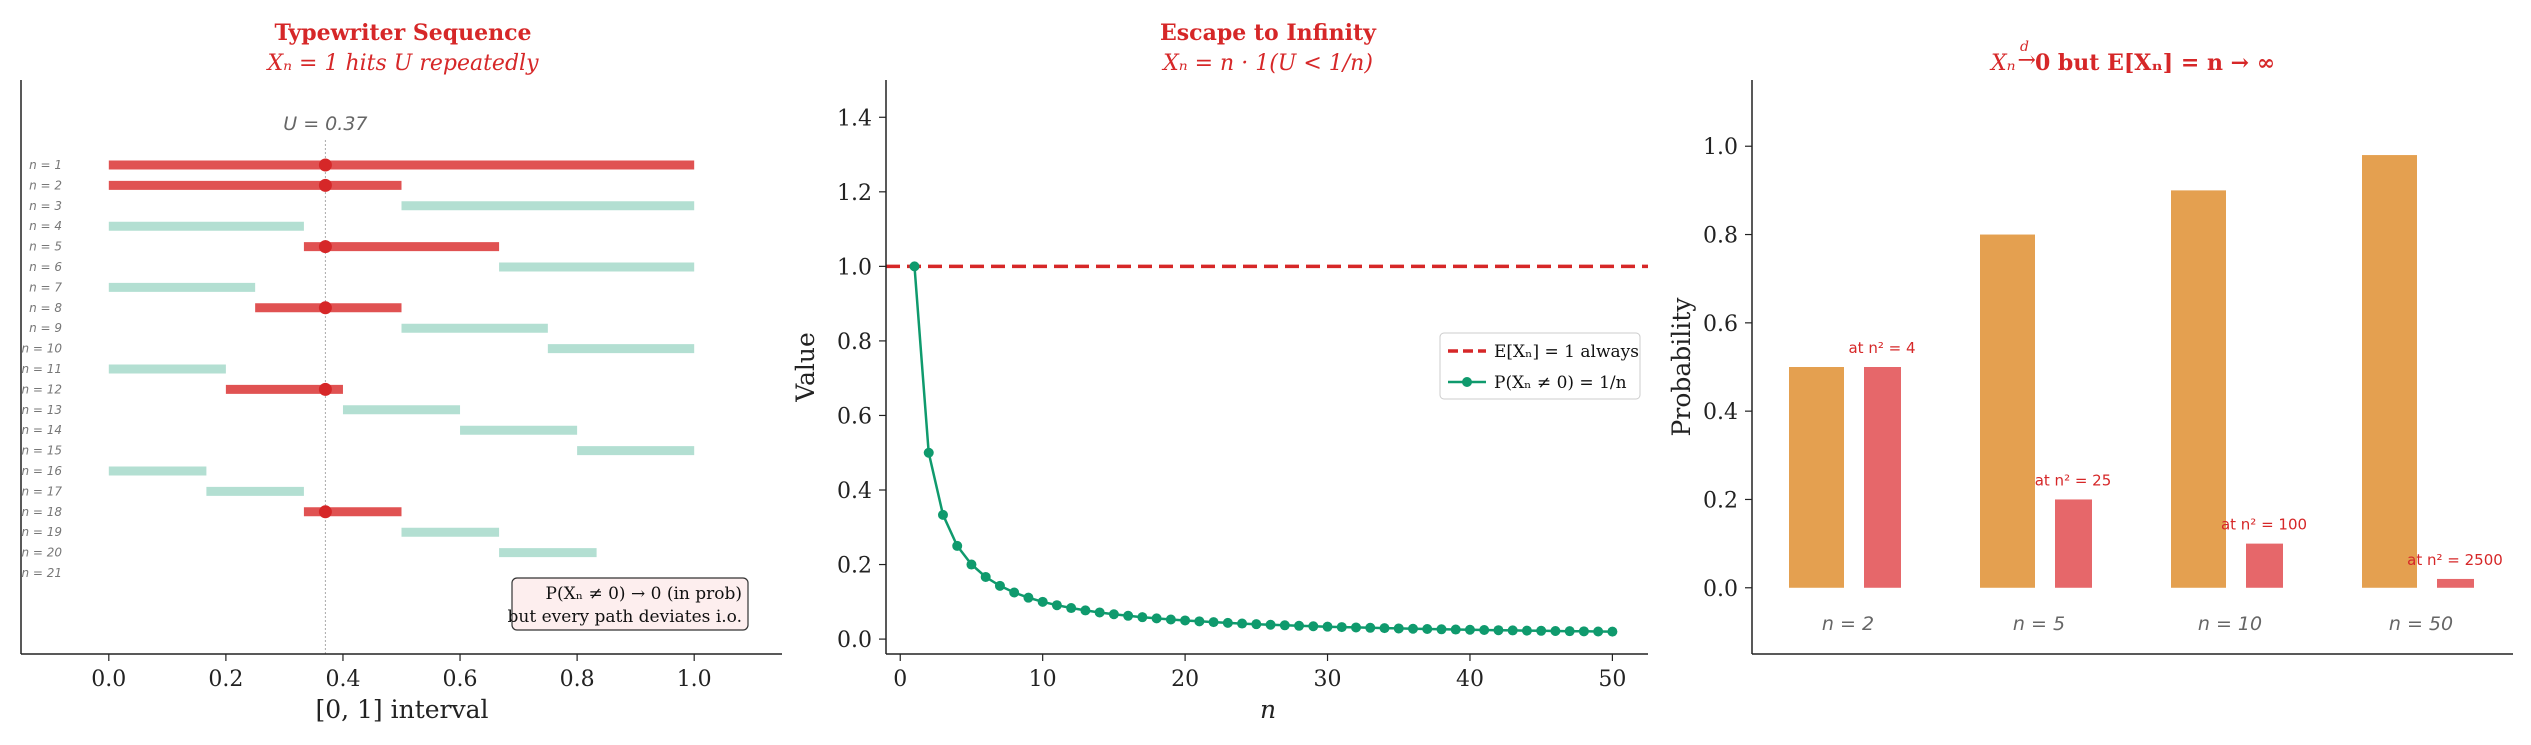 This screenshot has height=745, width=2531. I want to click on probability-points, so click(1263, 449).